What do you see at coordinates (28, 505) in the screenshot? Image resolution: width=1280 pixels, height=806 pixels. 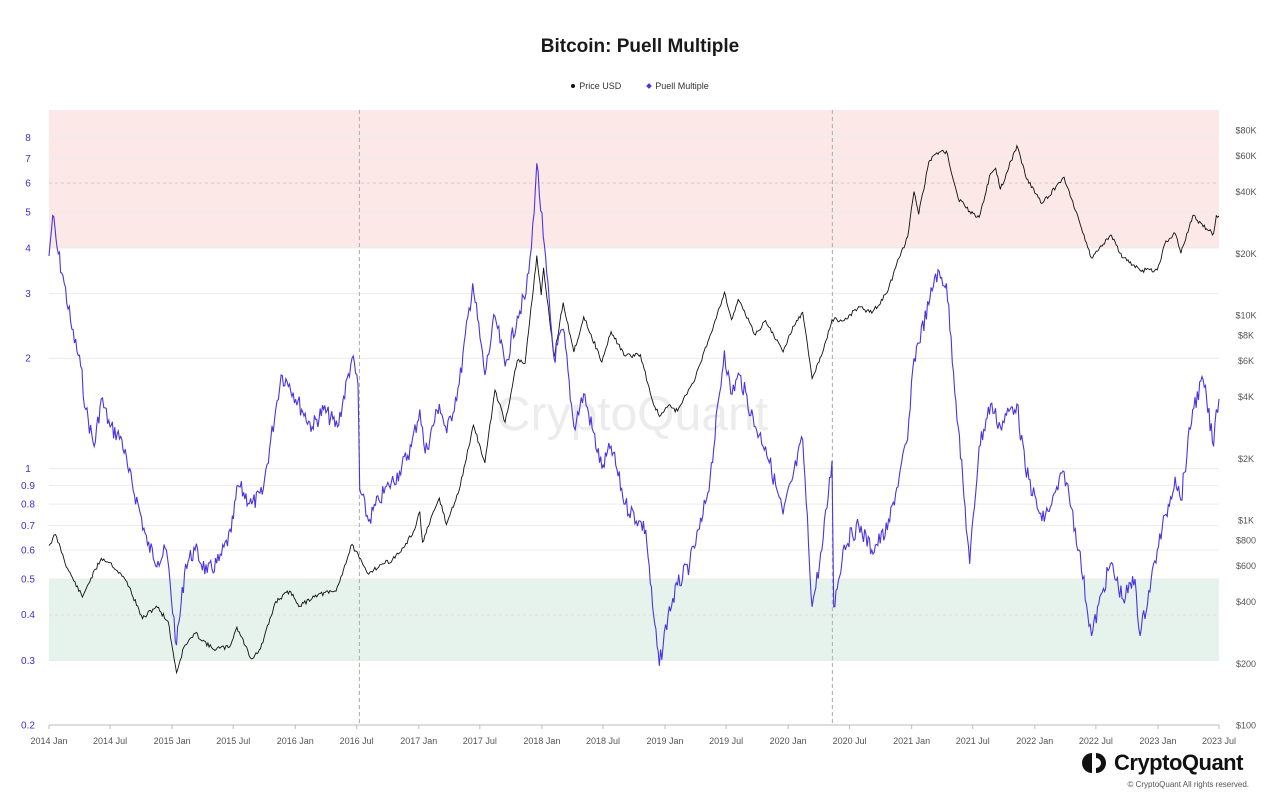 I see `left-tick-label: 0.8` at bounding box center [28, 505].